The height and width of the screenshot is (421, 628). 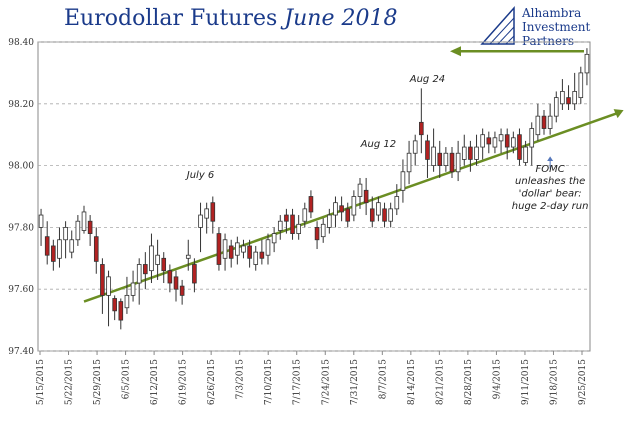 What do you see at coordinates (326, 382) in the screenshot?
I see `x-tick-label: 7/24/2015` at bounding box center [326, 382].